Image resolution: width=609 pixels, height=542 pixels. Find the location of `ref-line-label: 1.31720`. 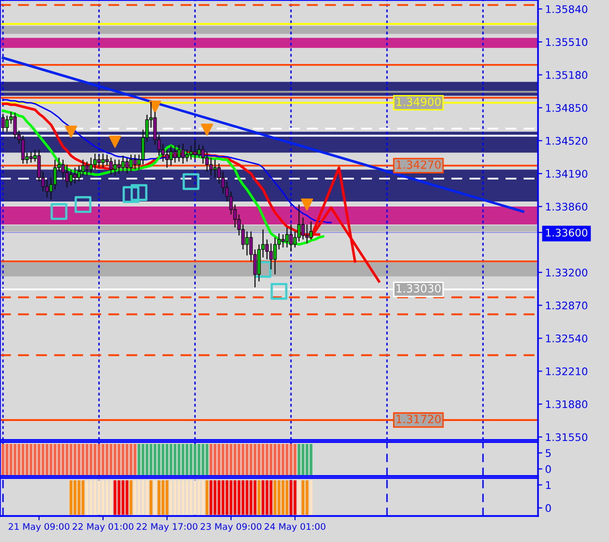

ref-line-label: 1.31720 is located at coordinates (418, 419).